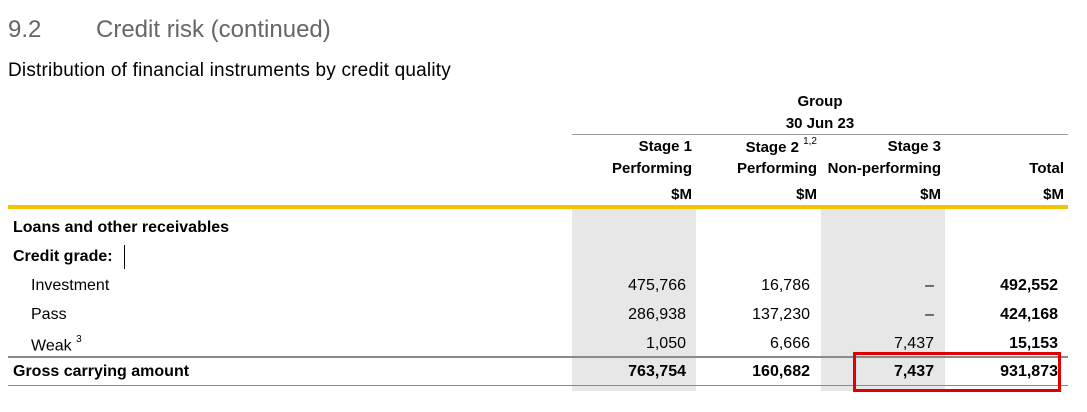  I want to click on col-stage3-line2: Non-performing, so click(884, 168).